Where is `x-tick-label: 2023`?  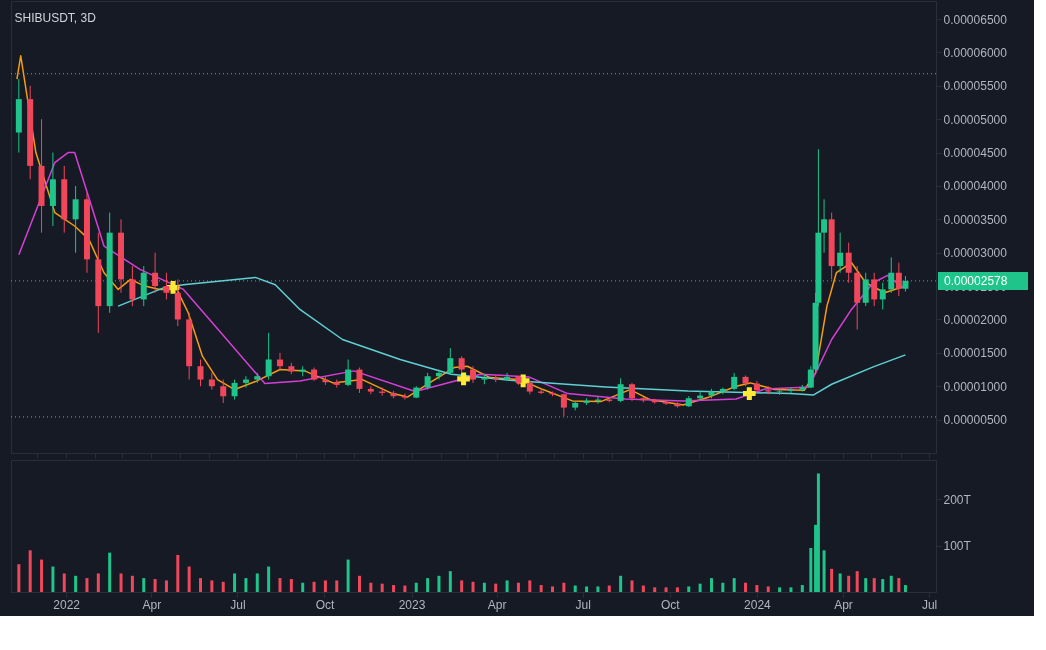 x-tick-label: 2023 is located at coordinates (412, 604).